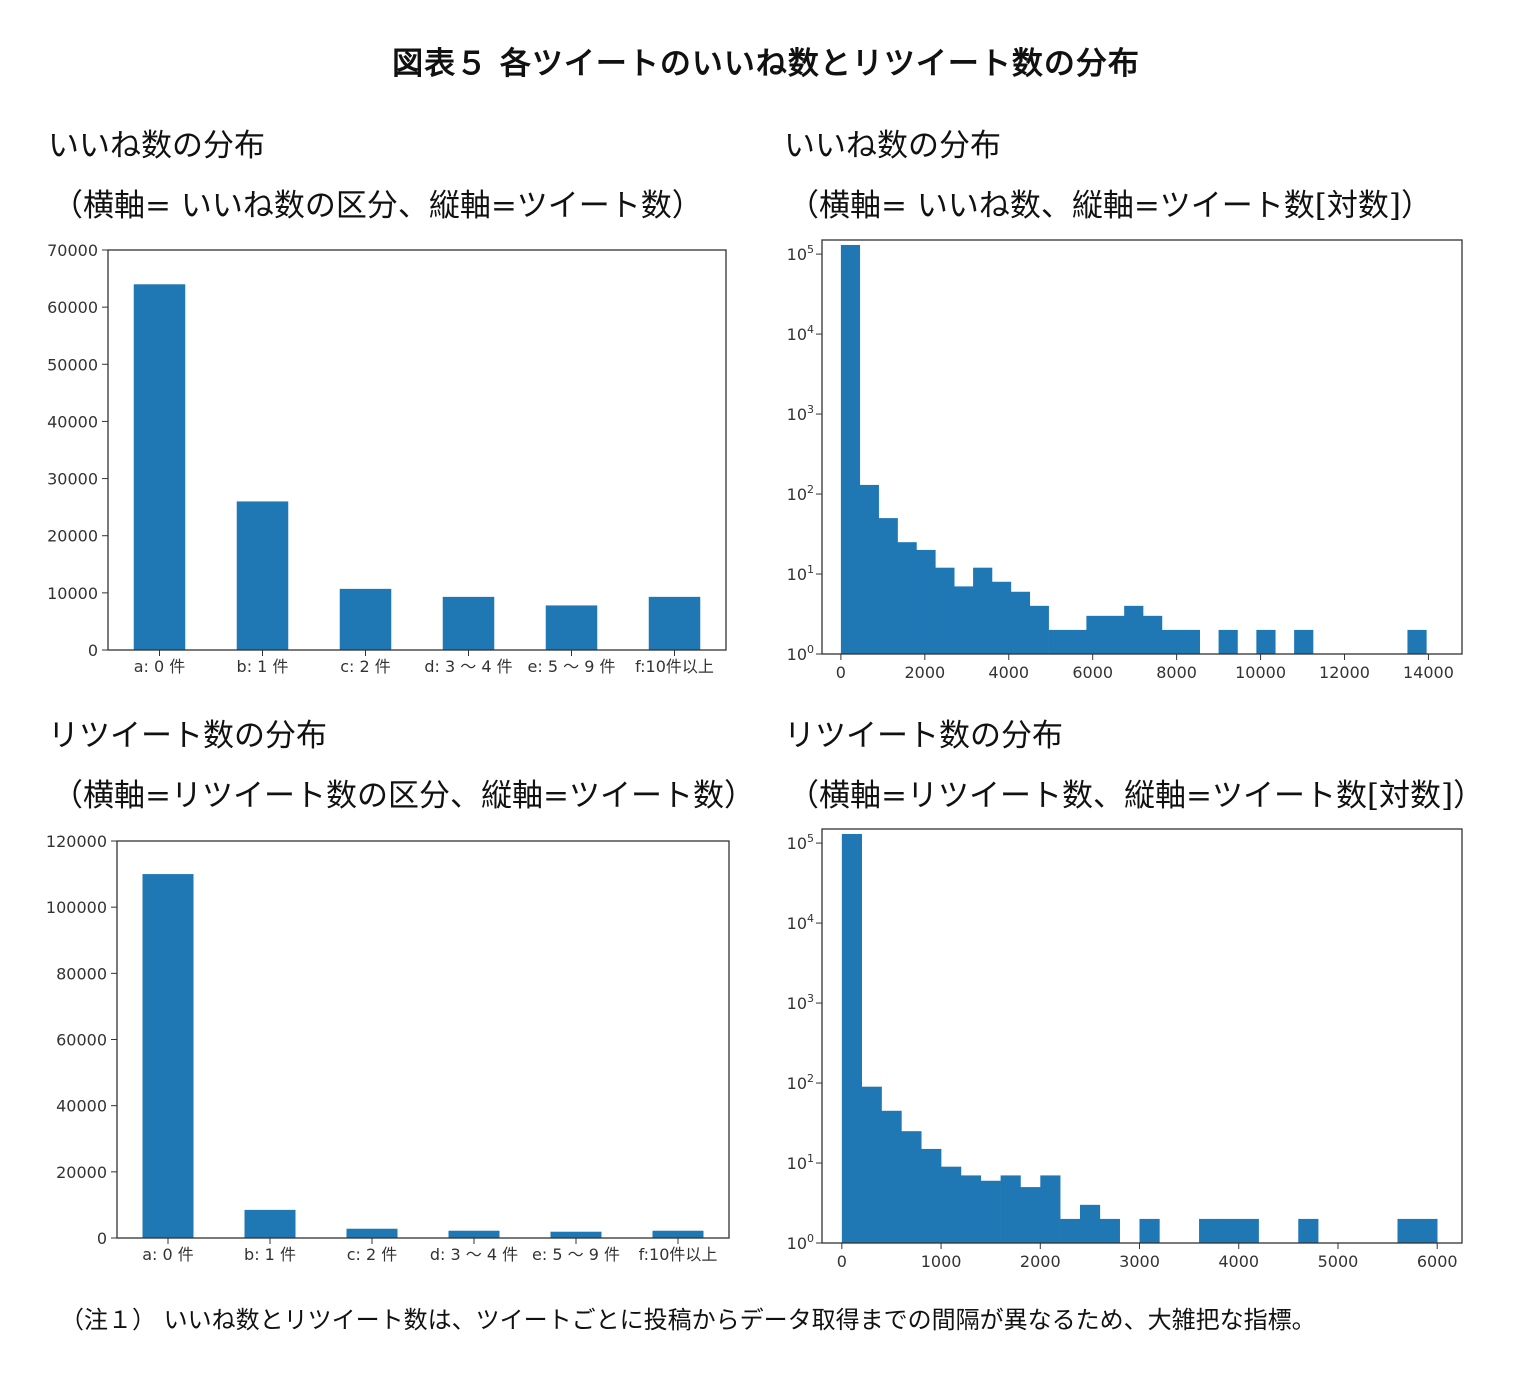 This screenshot has height=1381, width=1532. I want to click on y-tick-label: 0, so click(93, 650).